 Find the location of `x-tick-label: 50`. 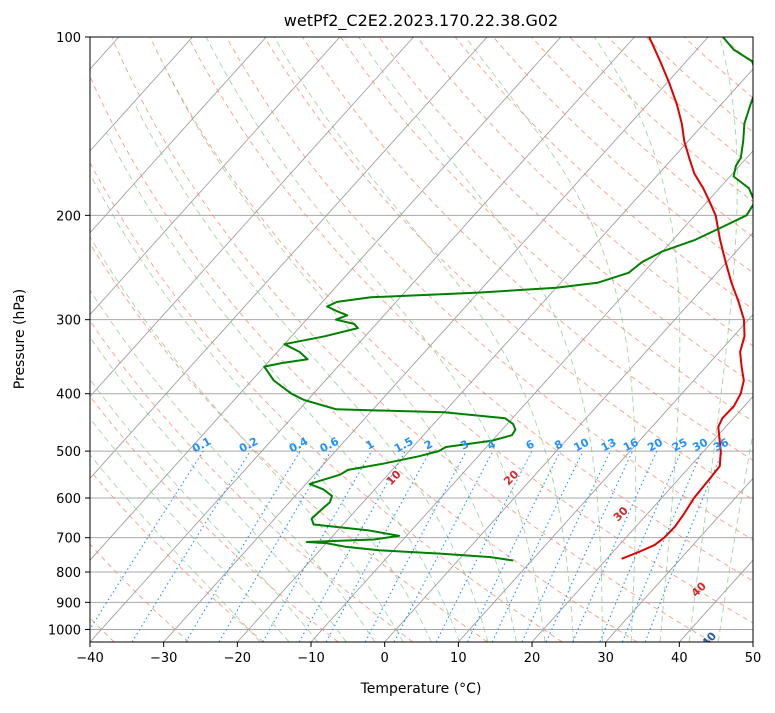

x-tick-label: 50 is located at coordinates (753, 658).